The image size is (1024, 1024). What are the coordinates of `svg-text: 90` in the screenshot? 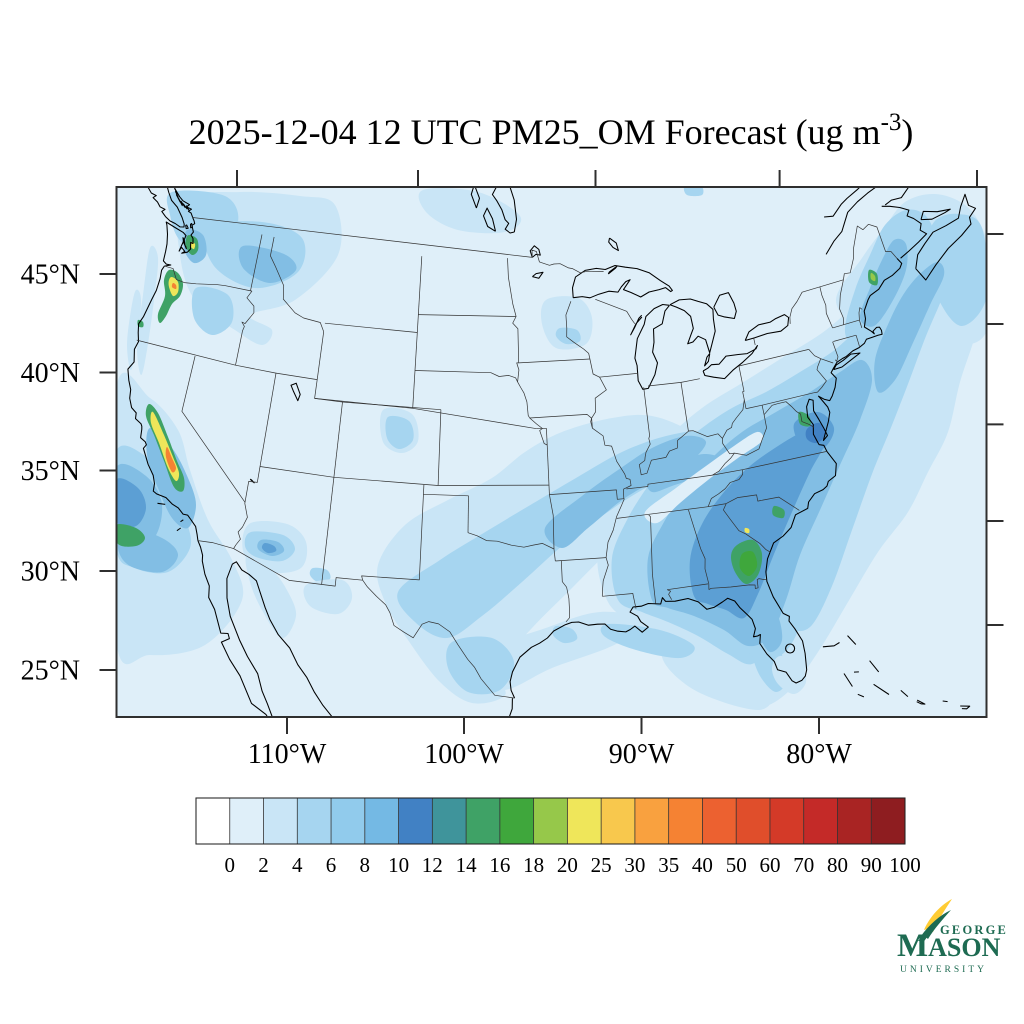 It's located at (871, 865).